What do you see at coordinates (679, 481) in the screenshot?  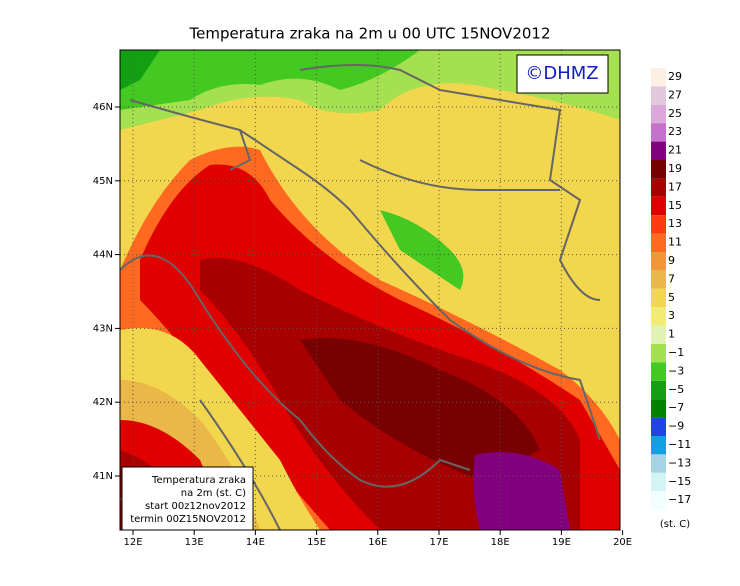 I see `colorbar-label: −15` at bounding box center [679, 481].